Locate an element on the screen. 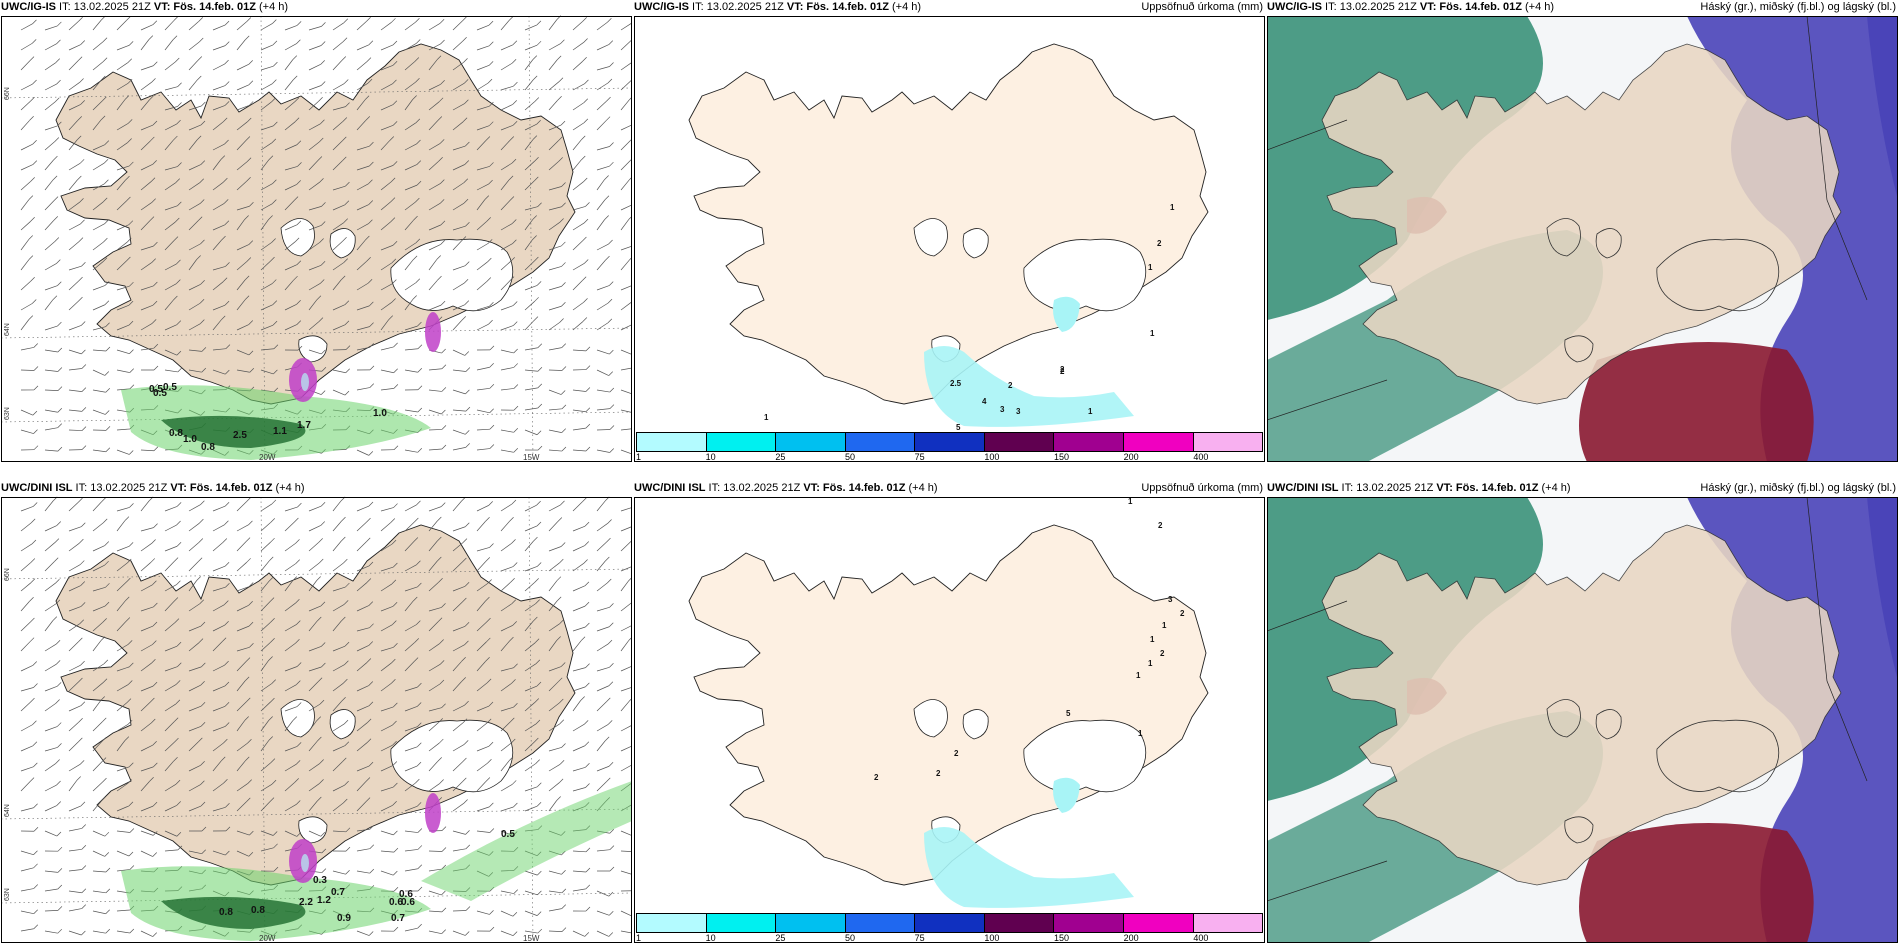  colorbar-ticks: 1 10 25 50 75 100 150 200 400 is located at coordinates (949, 457).